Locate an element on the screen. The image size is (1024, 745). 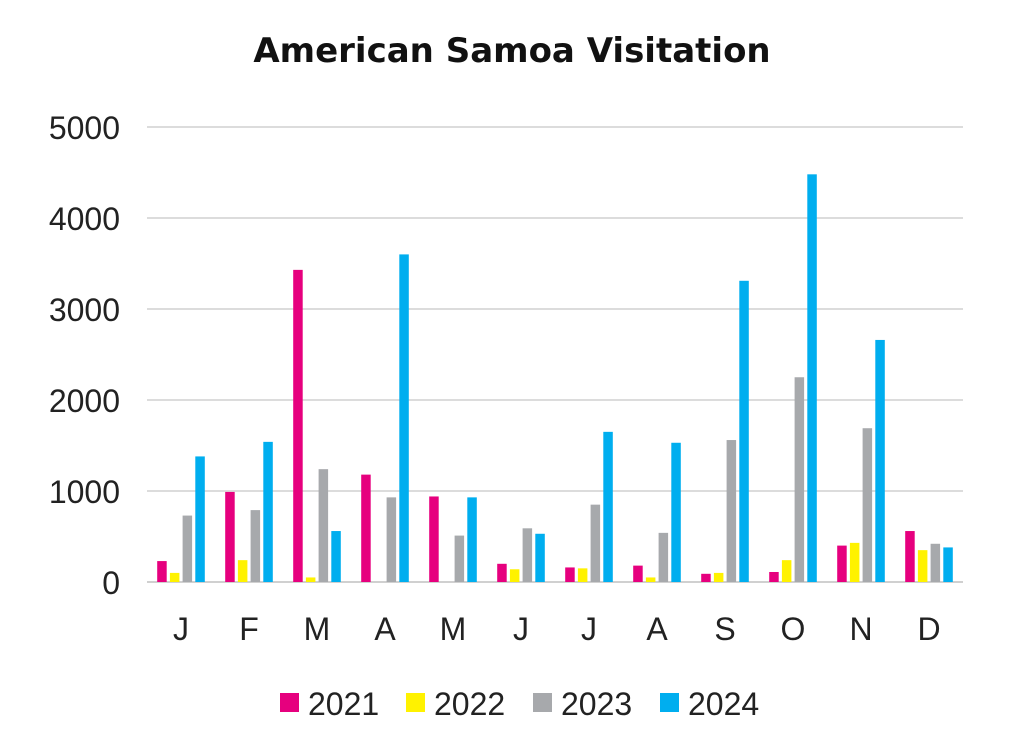
legend-label-2024: 2024 is located at coordinates (723, 704).